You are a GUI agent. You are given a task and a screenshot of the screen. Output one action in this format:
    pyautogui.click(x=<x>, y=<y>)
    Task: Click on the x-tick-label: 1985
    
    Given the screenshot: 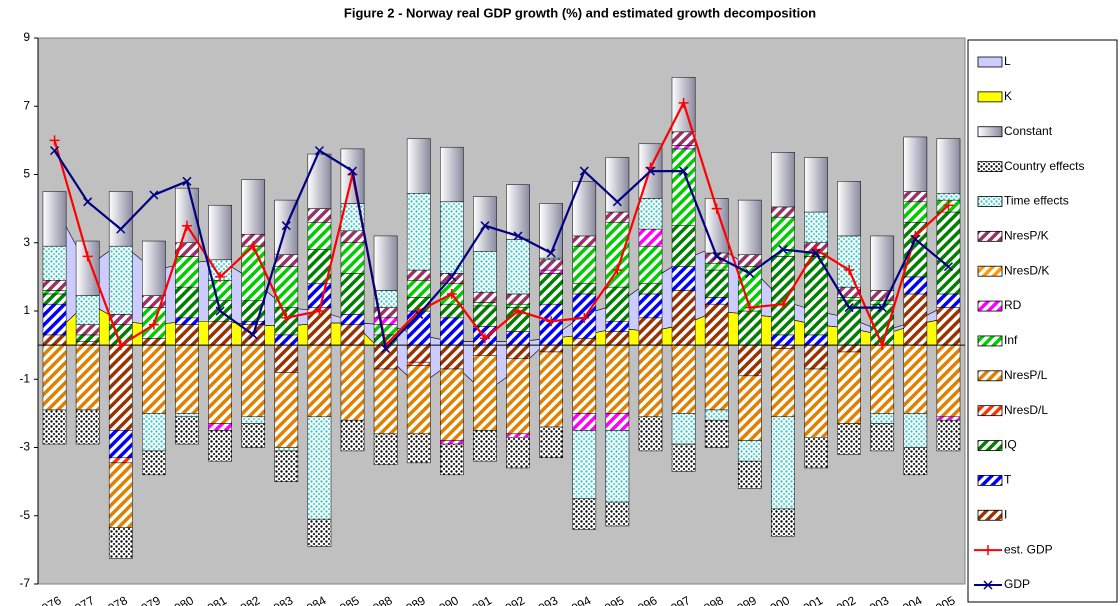 What is the action you would take?
    pyautogui.click(x=346, y=599)
    